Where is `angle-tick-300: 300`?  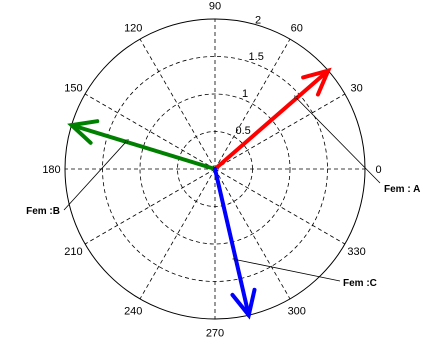 angle-tick-300: 300 is located at coordinates (297, 312).